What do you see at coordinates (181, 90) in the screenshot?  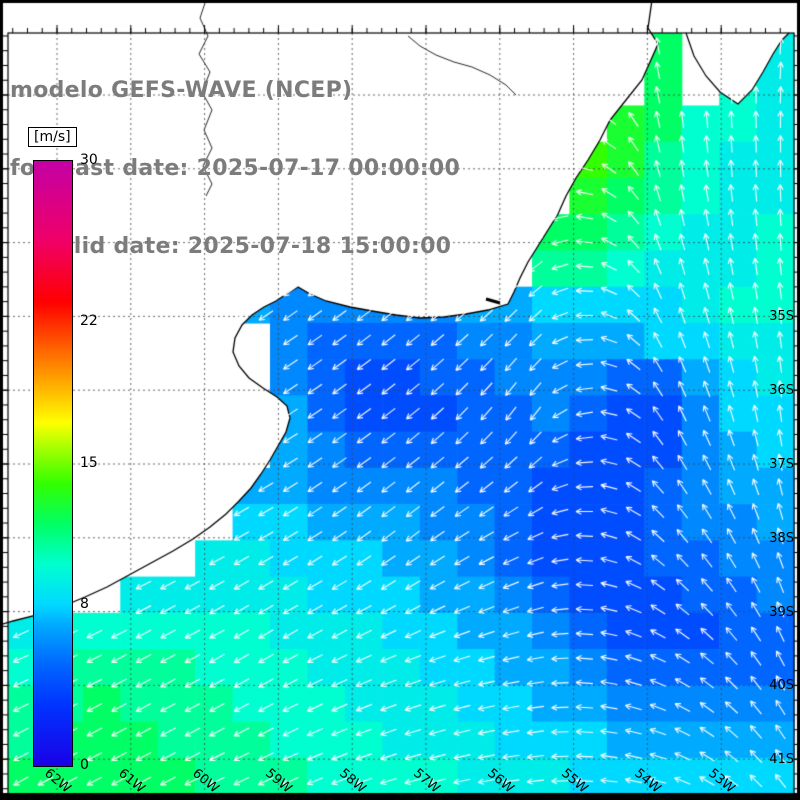 I see `model-name: modelo GEFS-WAVE (NCEP)` at bounding box center [181, 90].